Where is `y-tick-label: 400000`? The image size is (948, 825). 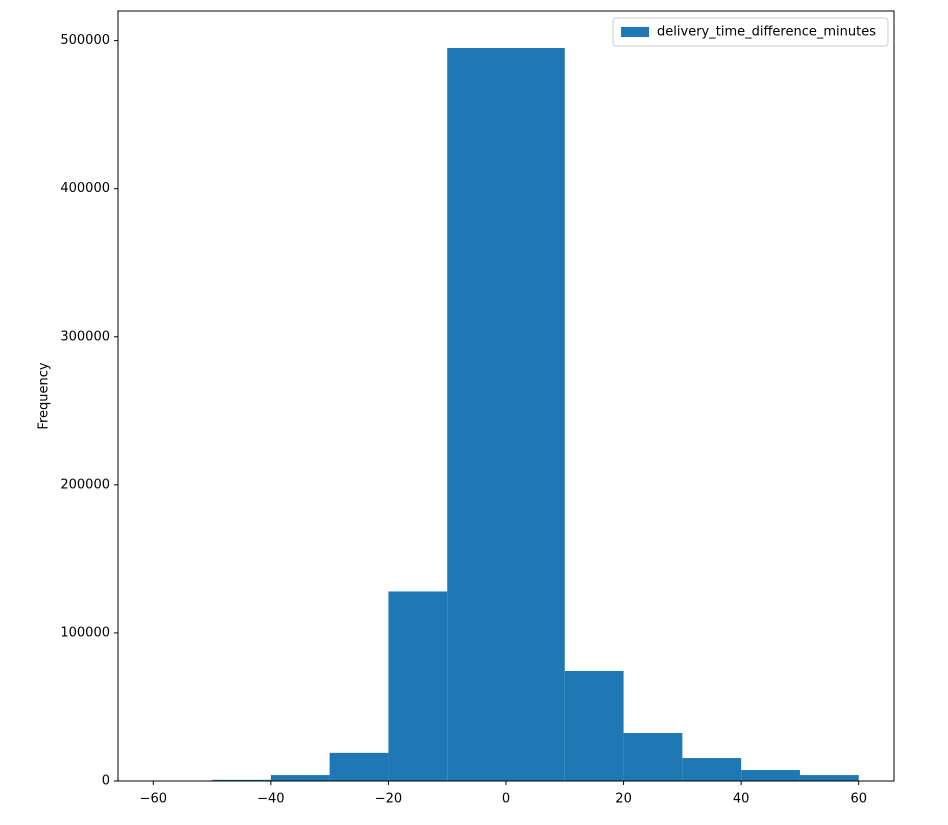
y-tick-label: 400000 is located at coordinates (85, 188).